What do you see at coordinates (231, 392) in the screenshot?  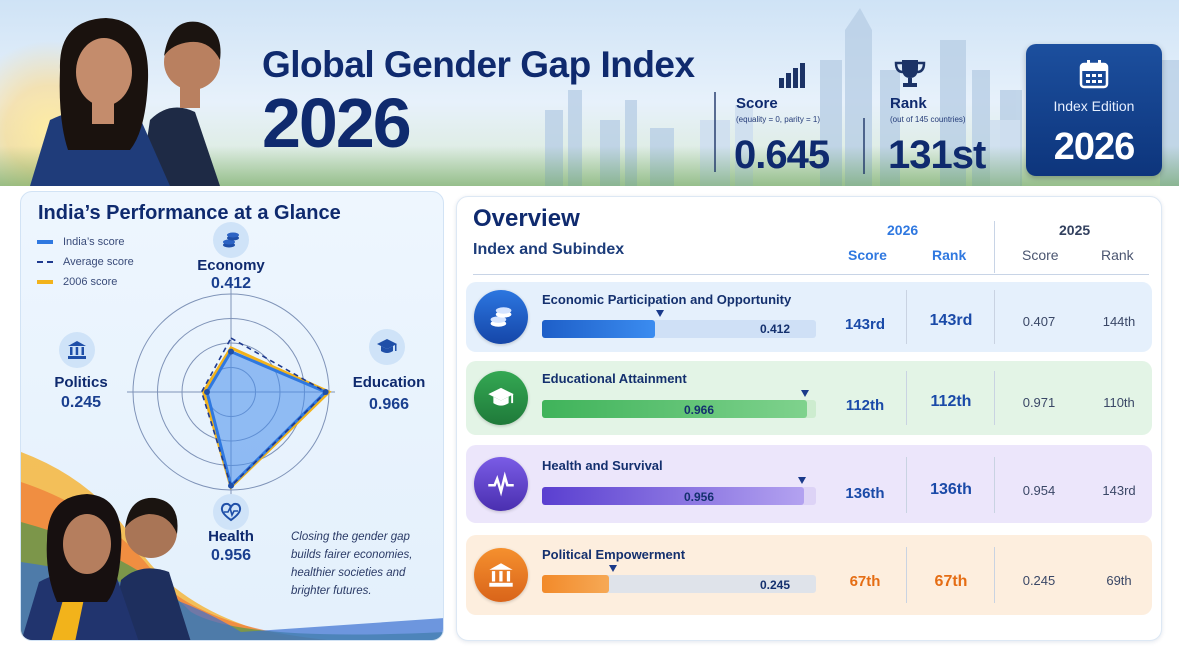 I see `radar-chart` at bounding box center [231, 392].